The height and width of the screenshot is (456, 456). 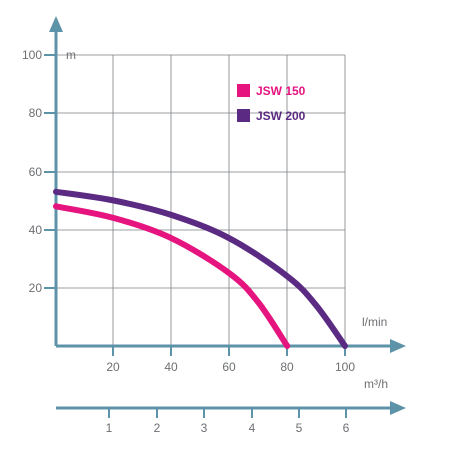 What do you see at coordinates (299, 428) in the screenshot?
I see `x2-tick-label: 5` at bounding box center [299, 428].